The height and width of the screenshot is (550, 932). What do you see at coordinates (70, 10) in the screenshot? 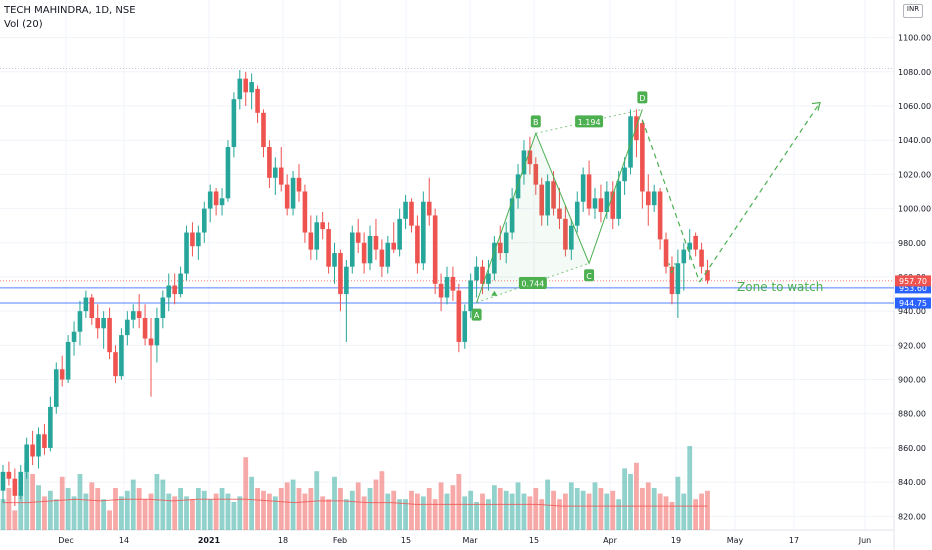
I see `symbol-title: TECH MAHINDRA, 1D, NSE` at bounding box center [70, 10].